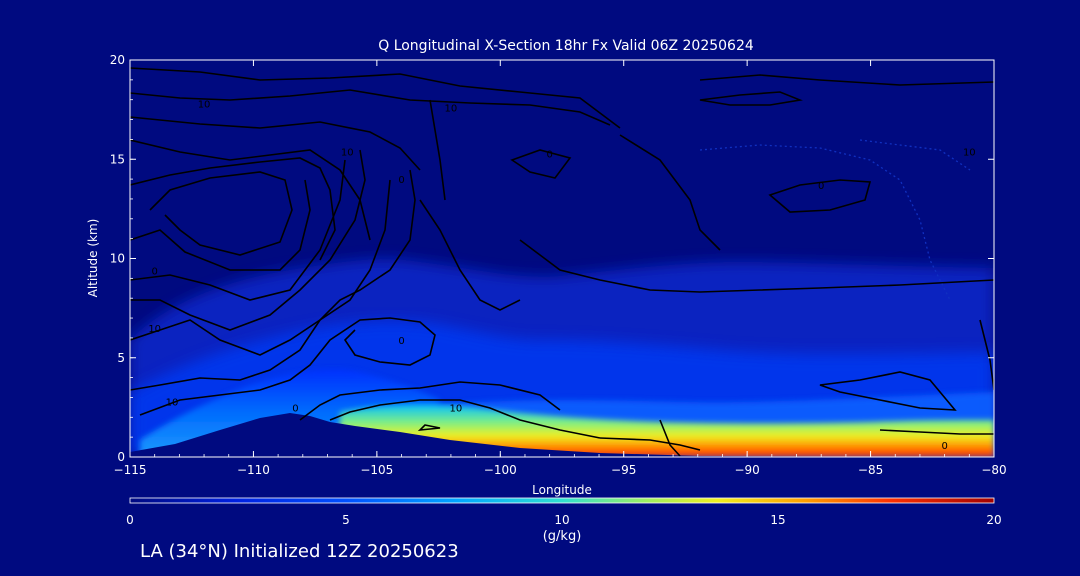 Image resolution: width=1080 pixels, height=576 pixels. Describe the element at coordinates (130, 520) in the screenshot. I see `colorbar-tick-label: 0` at that location.